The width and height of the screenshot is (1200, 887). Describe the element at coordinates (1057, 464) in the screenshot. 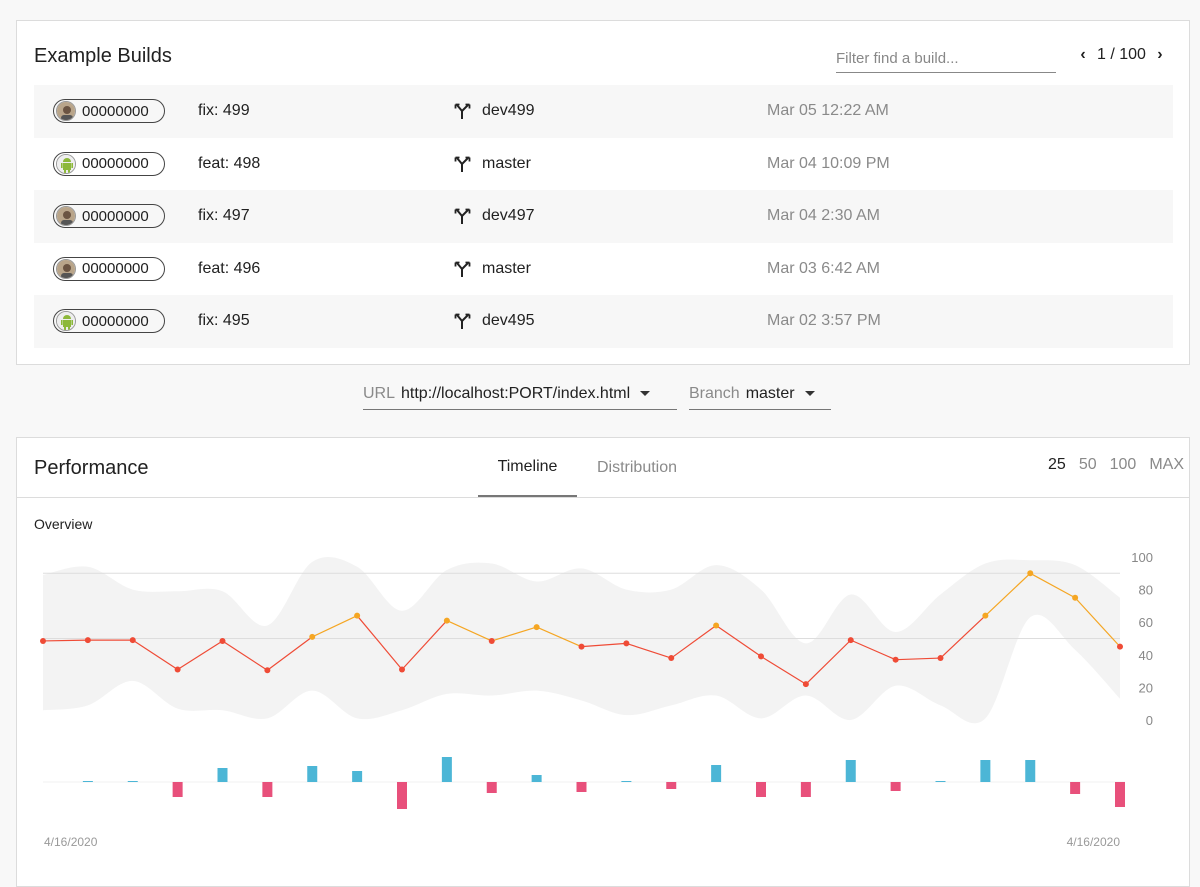

I see `range-25: 25` at that location.